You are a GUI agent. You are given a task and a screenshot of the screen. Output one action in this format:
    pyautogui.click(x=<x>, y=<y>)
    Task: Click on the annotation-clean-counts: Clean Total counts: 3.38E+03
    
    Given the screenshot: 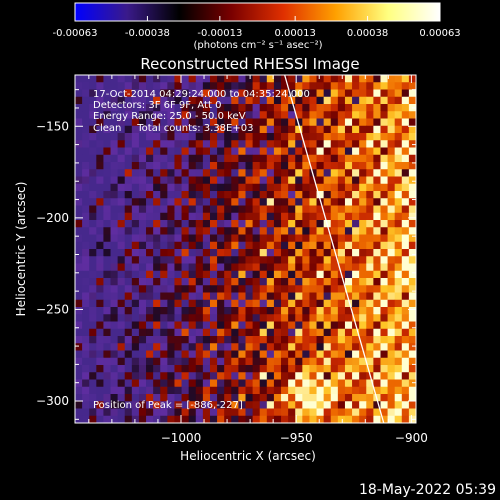 What is the action you would take?
    pyautogui.click(x=173, y=128)
    